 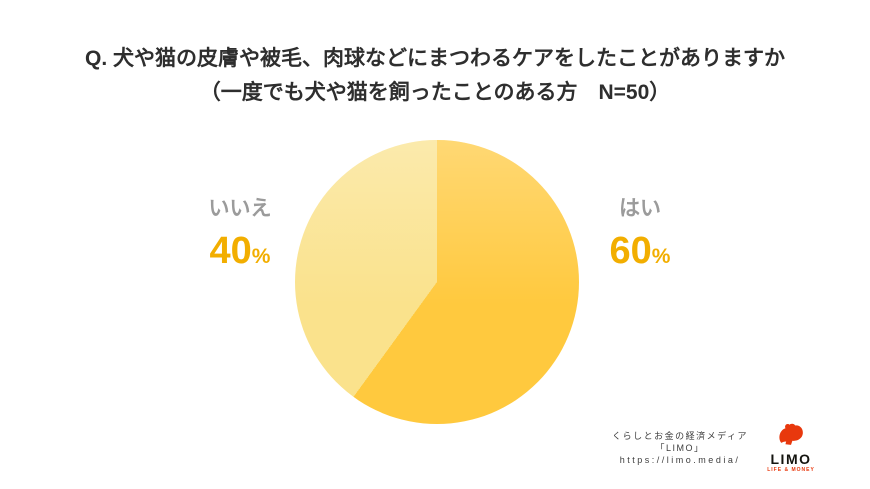 I want to click on limo-logo-text: LIMO, so click(x=791, y=459).